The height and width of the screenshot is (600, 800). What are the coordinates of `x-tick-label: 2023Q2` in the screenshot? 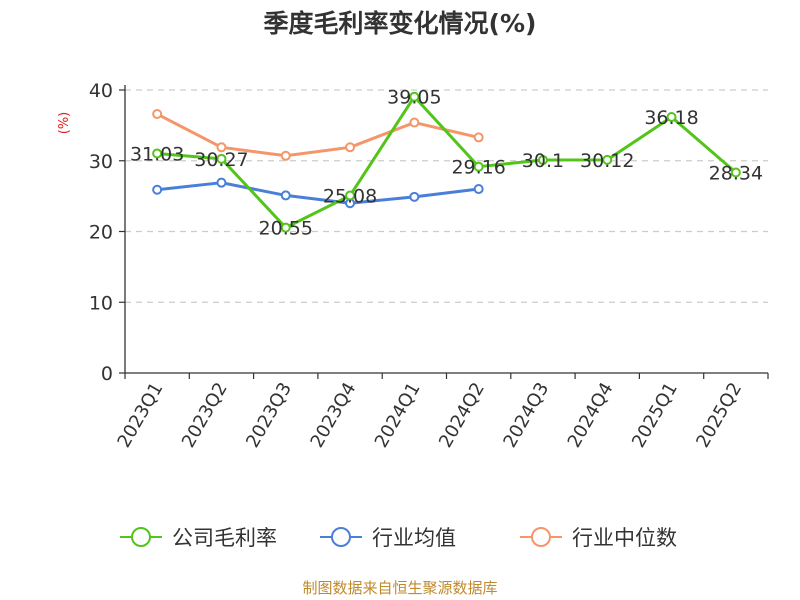 It's located at (205, 415).